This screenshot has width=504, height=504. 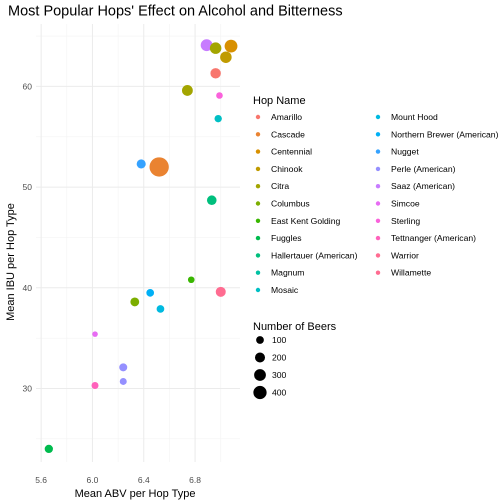 I want to click on y-tick-label: 60, so click(x=28, y=86).